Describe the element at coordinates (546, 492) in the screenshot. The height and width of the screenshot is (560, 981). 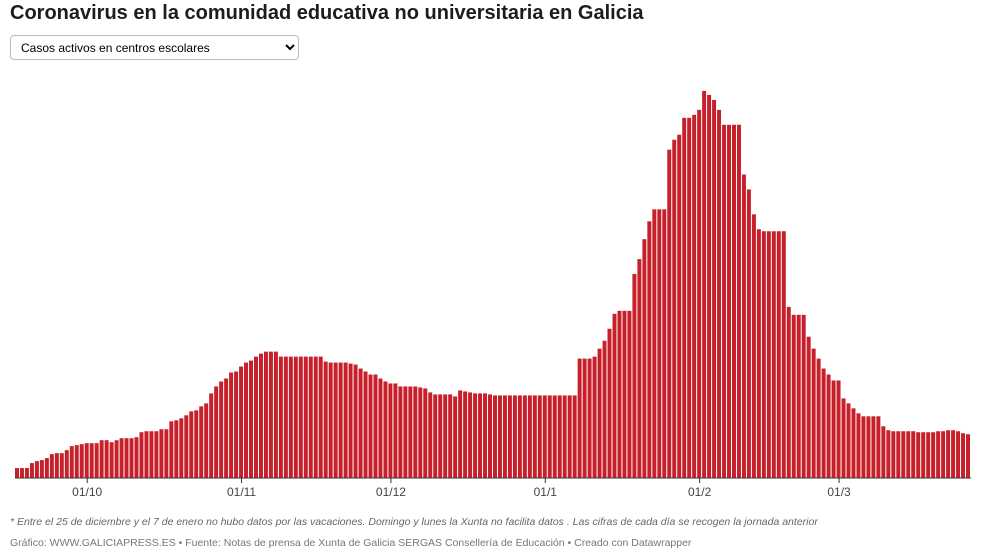
I see `x-tick-label: 01/1` at that location.